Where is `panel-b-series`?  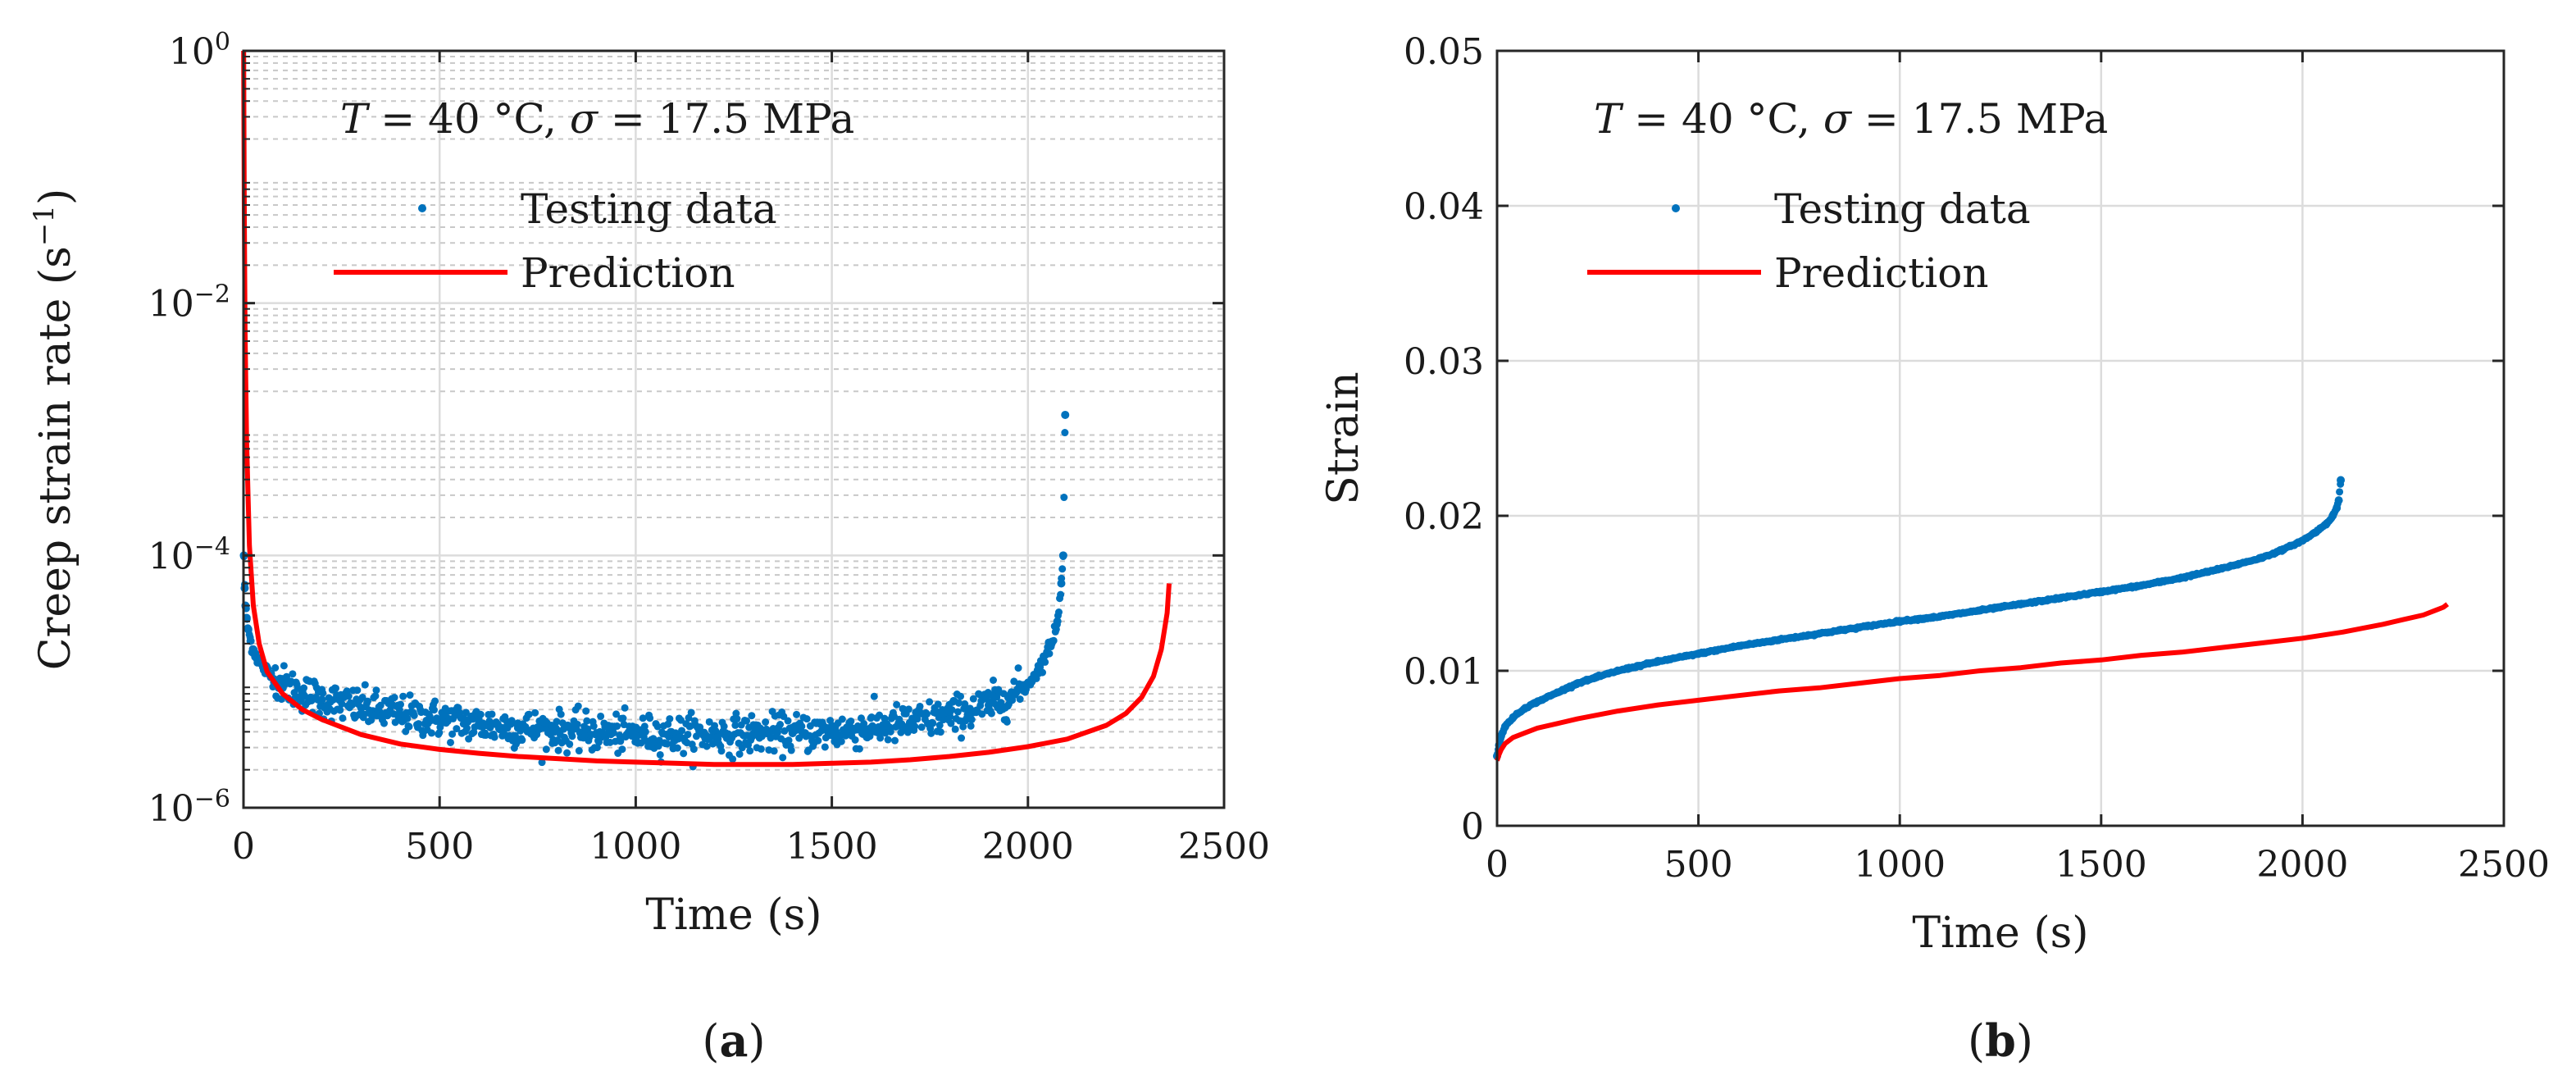
panel-b-series is located at coordinates (1971, 619).